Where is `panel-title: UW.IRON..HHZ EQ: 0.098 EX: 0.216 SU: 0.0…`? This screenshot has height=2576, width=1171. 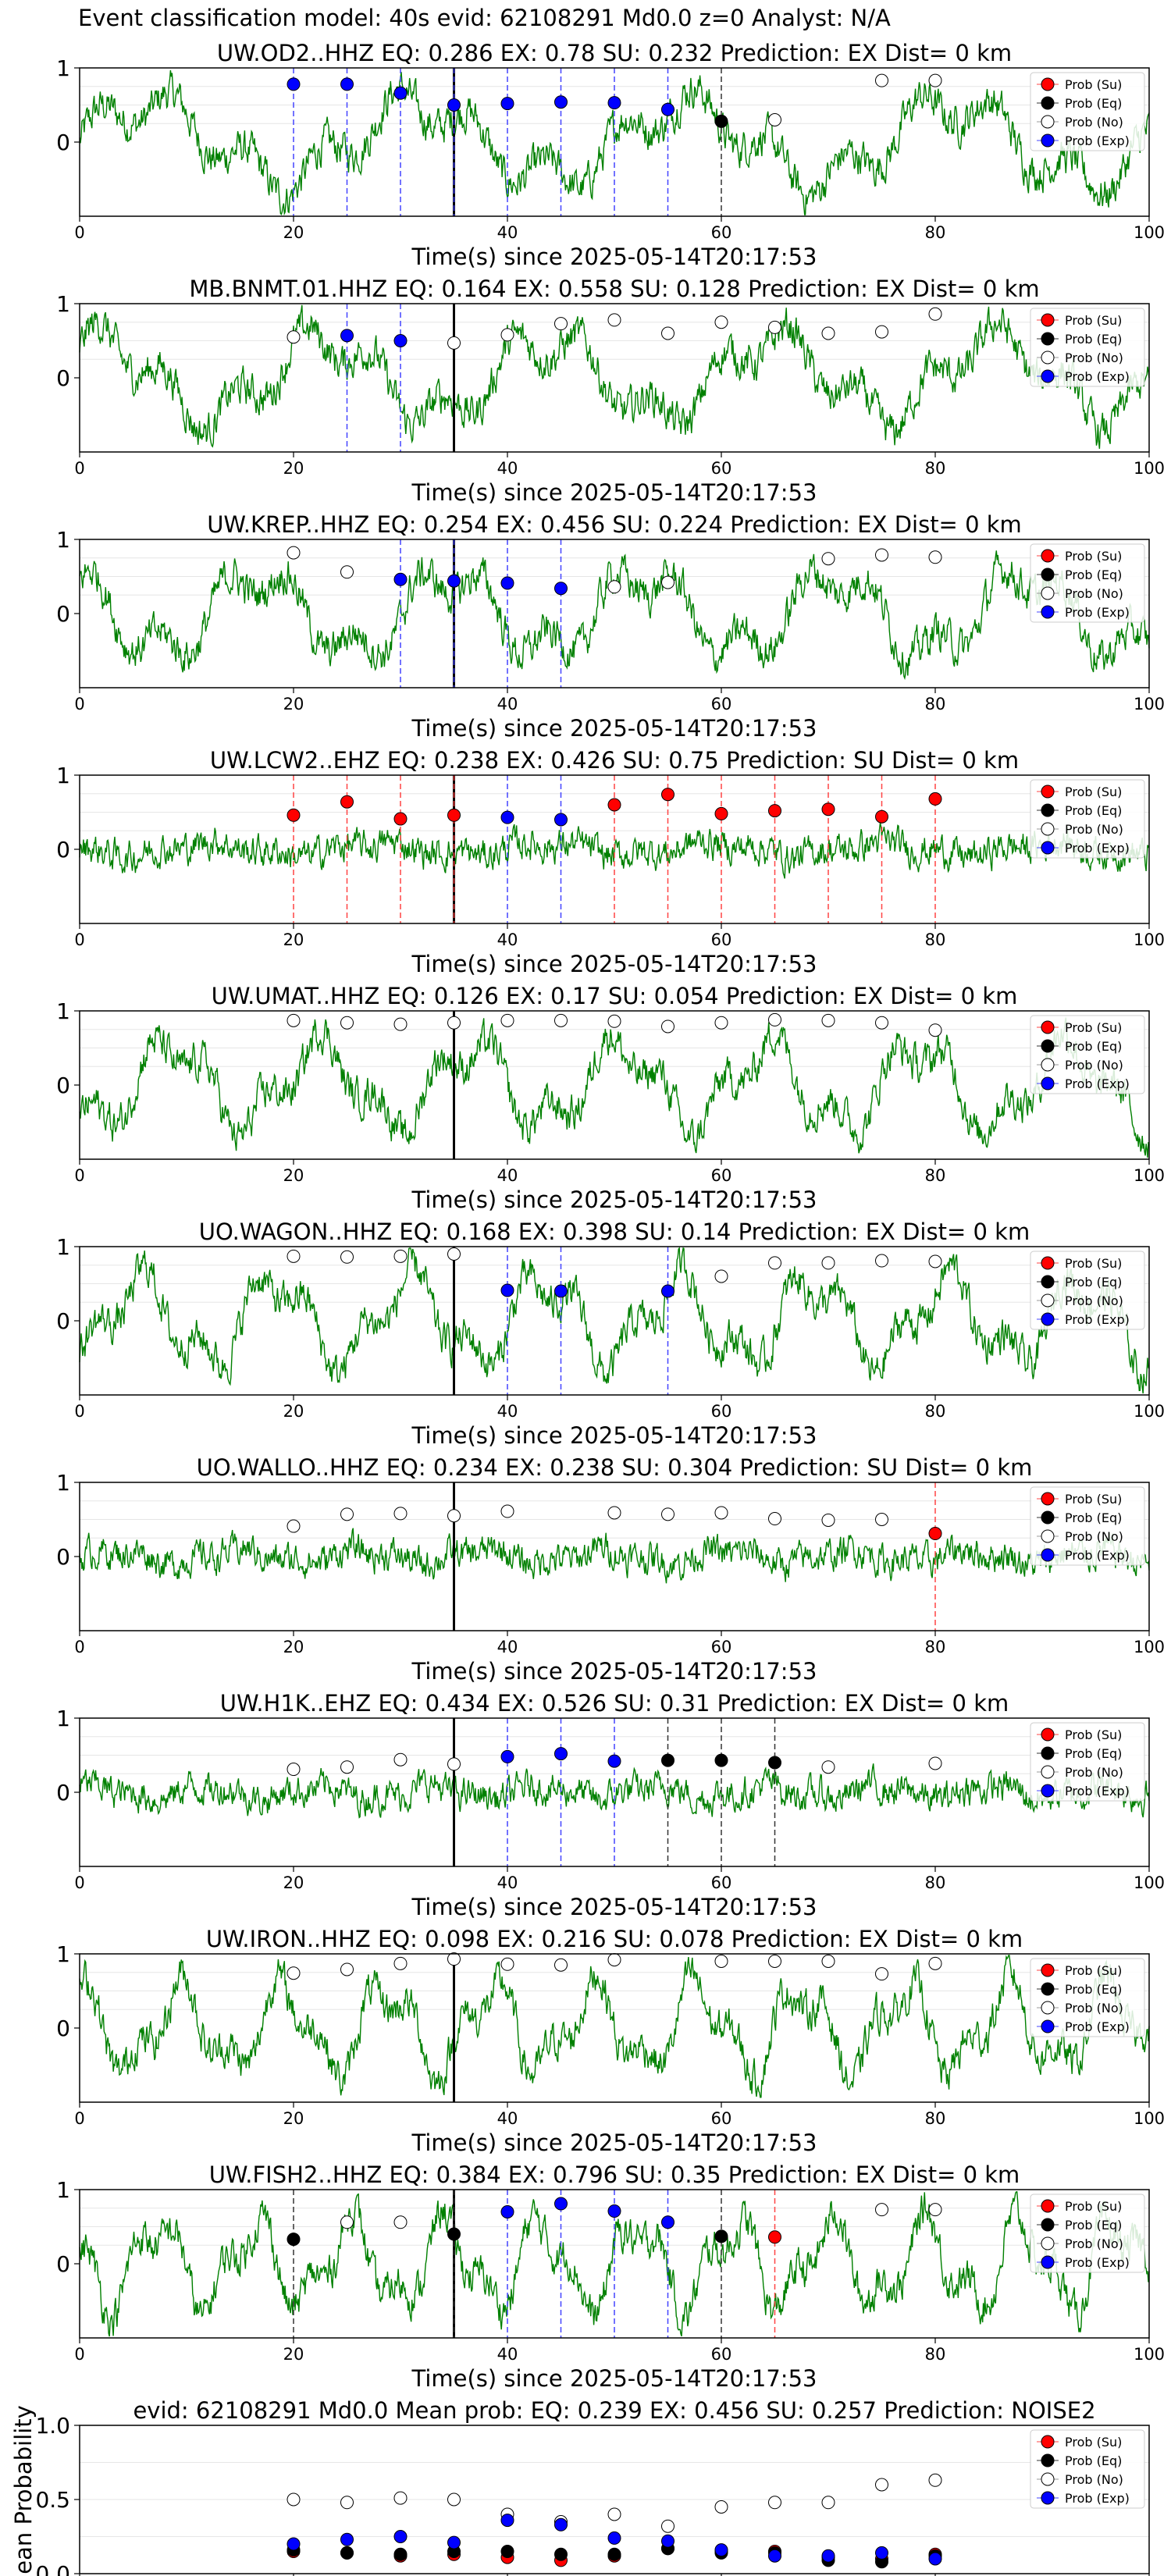
panel-title: UW.IRON..HHZ EQ: 0.098 EX: 0.216 SU: 0.0… is located at coordinates (614, 1939).